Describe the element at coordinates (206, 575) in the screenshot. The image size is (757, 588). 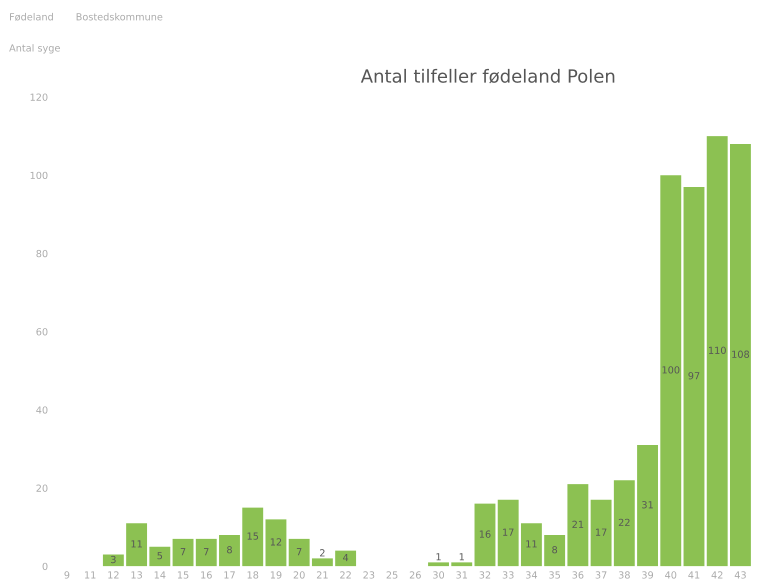
I see `x-tick-label: 16` at that location.